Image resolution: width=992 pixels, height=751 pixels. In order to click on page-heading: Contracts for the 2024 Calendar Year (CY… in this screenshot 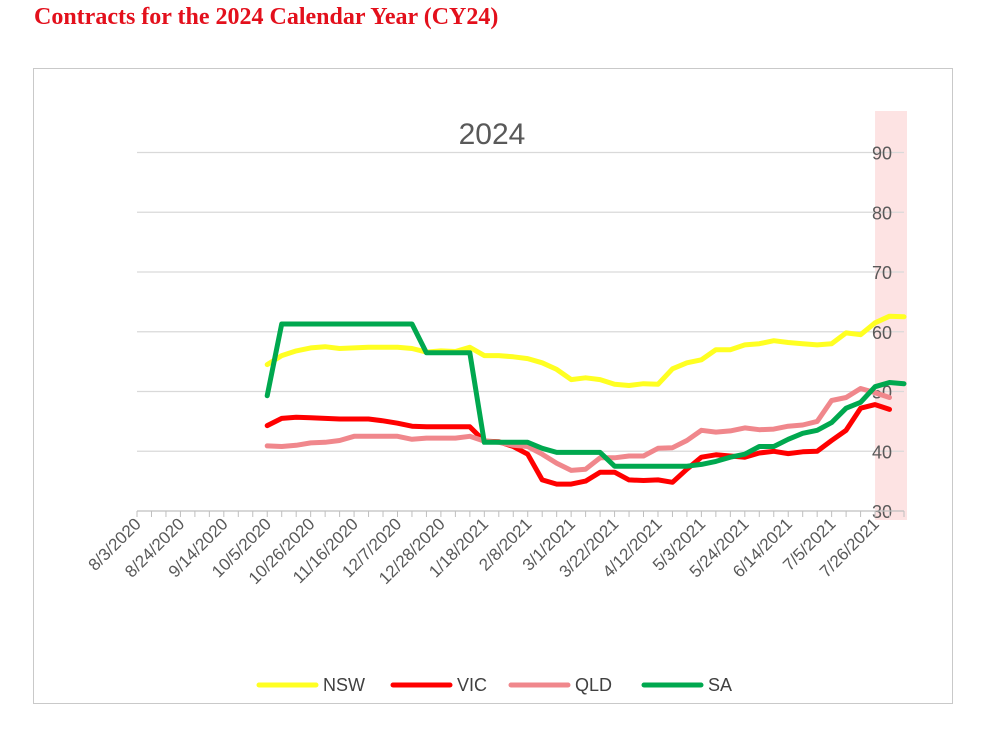, I will do `click(266, 17)`.